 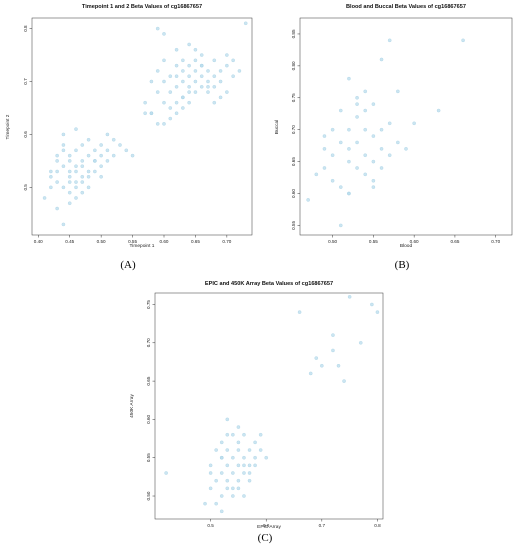 What do you see at coordinates (414, 241) in the screenshot?
I see `x-tick-label: 0.60` at bounding box center [414, 241].